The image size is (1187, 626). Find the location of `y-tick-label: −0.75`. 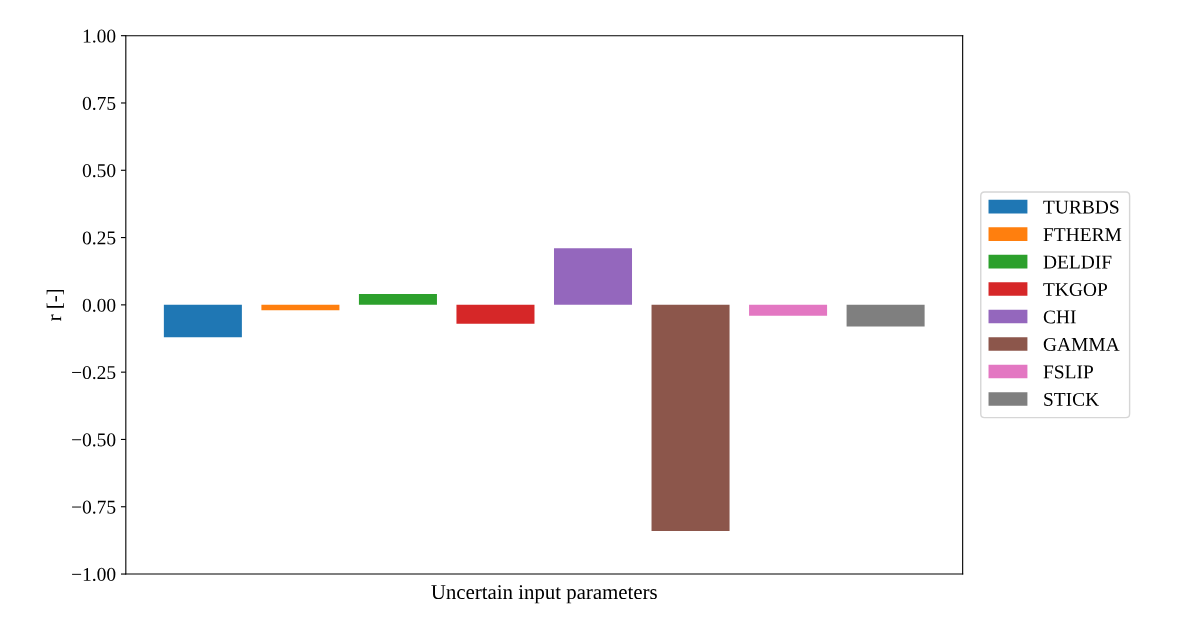

y-tick-label: −0.75 is located at coordinates (94, 507).